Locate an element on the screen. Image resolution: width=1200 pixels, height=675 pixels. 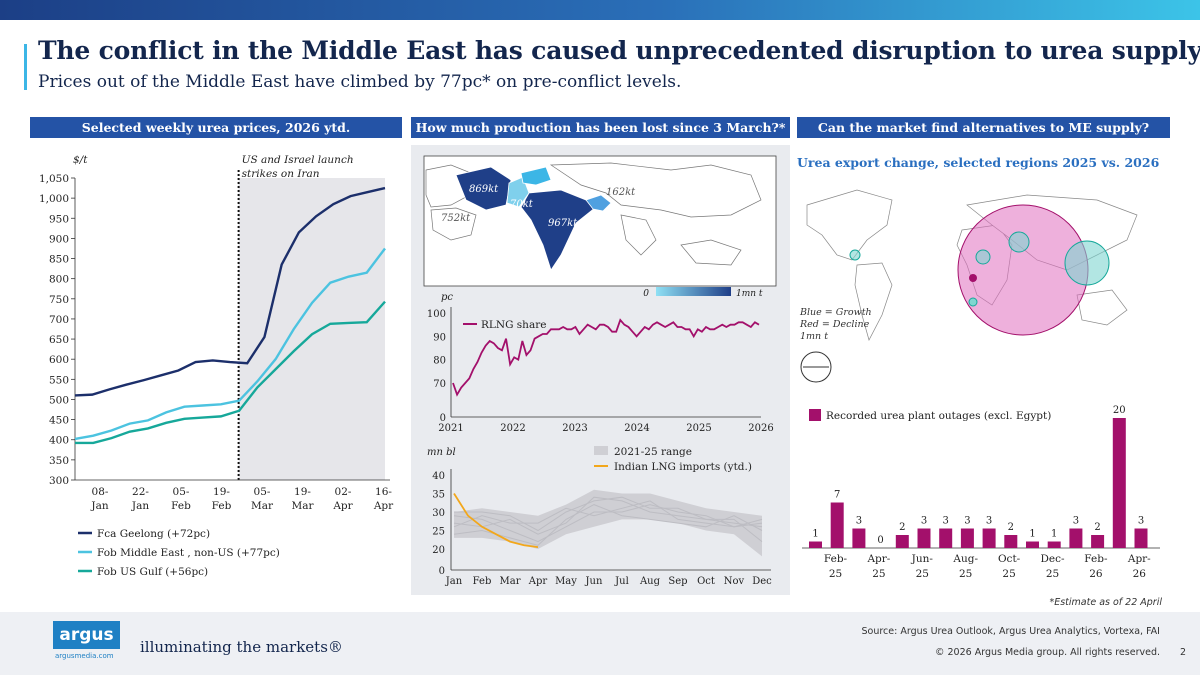
post-conflict-shading is located at coordinates (311, 329).